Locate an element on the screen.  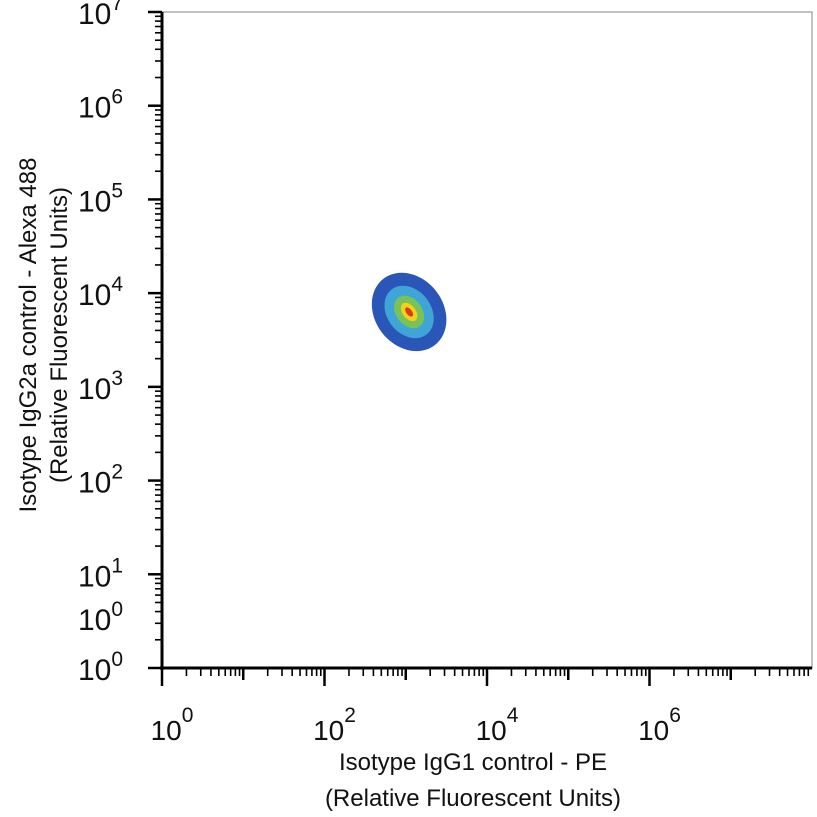
x-tick-label: 10⁴ is located at coordinates (497, 725).